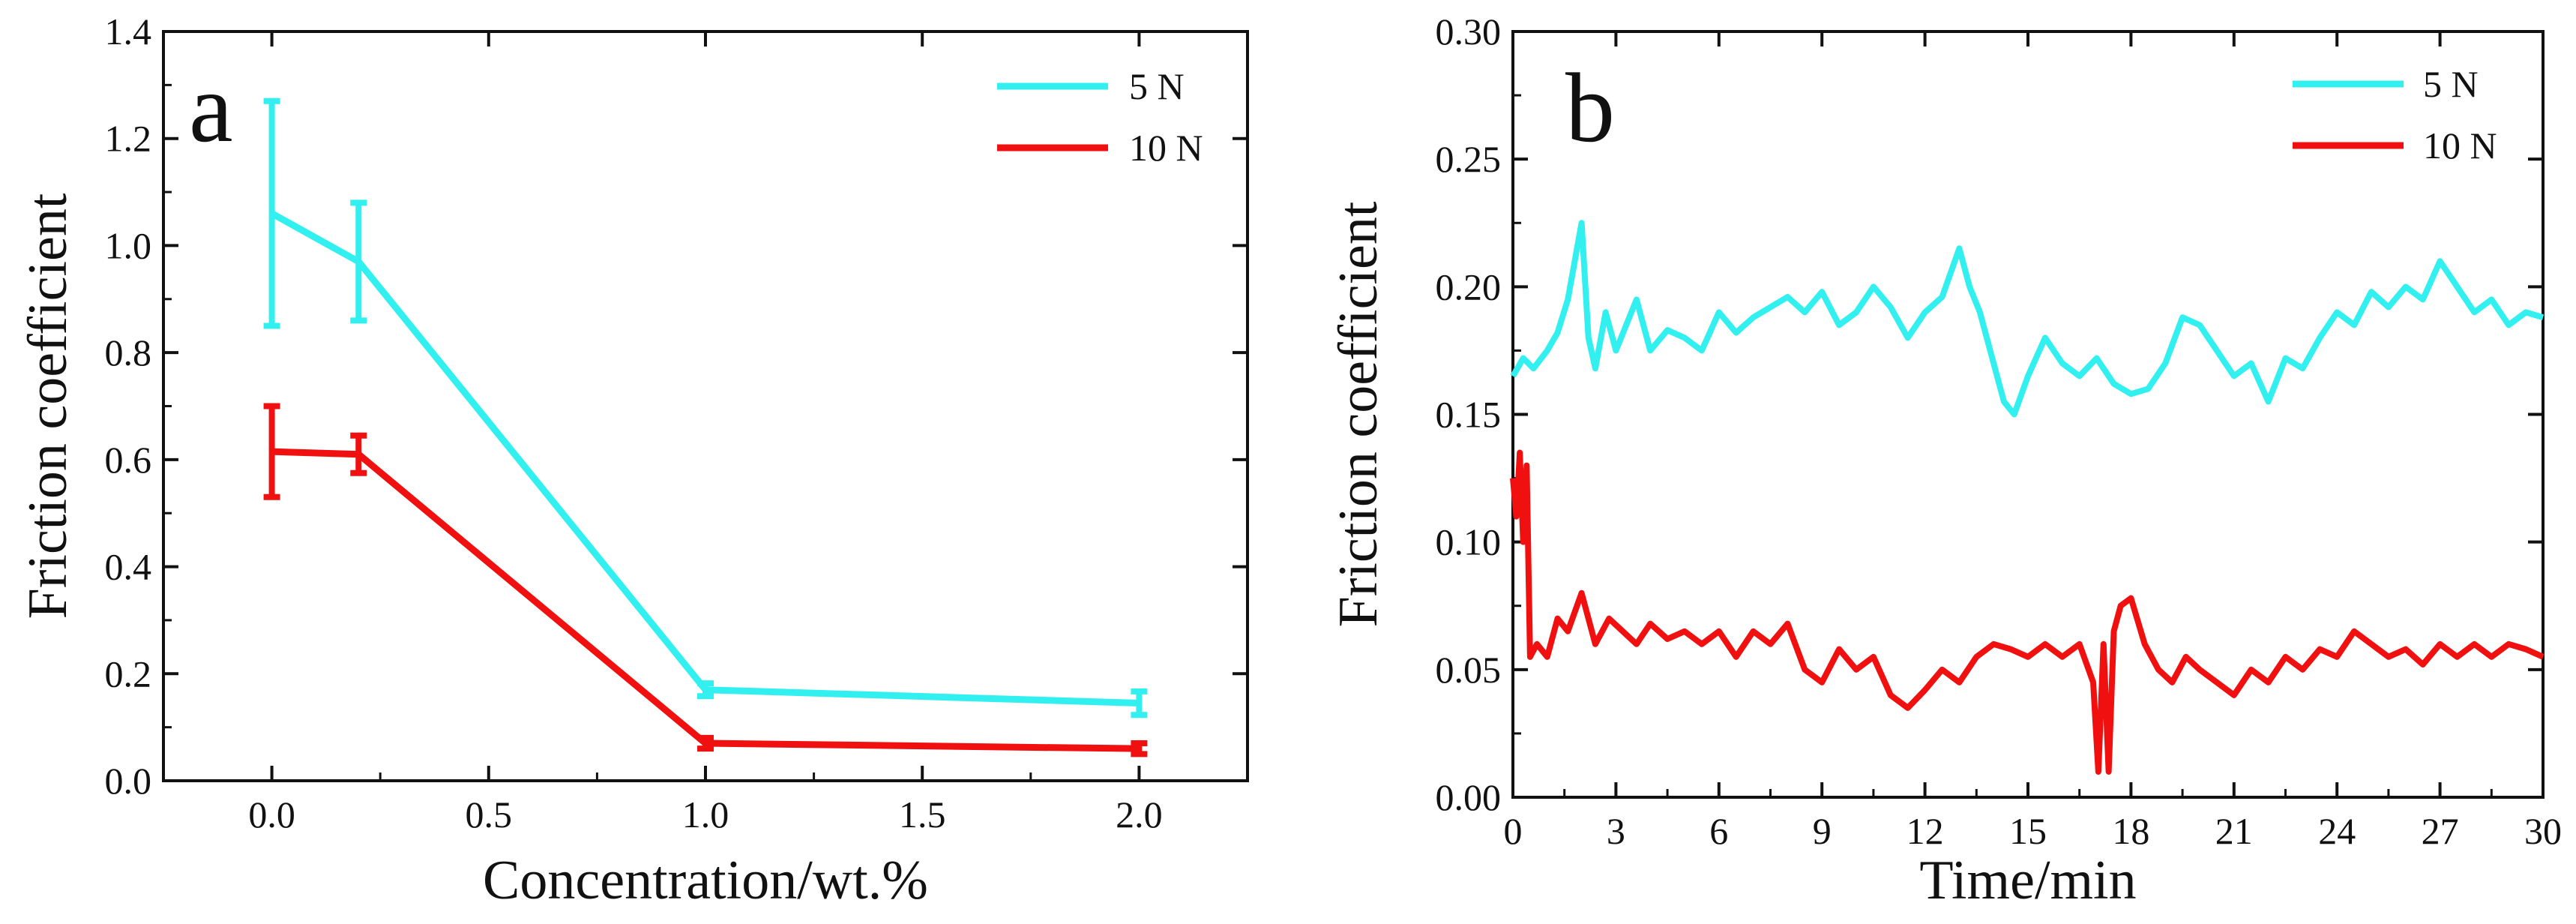 This screenshot has height=924, width=2576. What do you see at coordinates (2440, 831) in the screenshot?
I see `x-tick-label: 27` at bounding box center [2440, 831].